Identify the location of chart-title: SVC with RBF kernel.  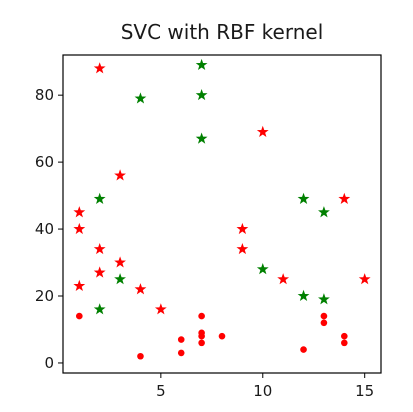
(222, 32).